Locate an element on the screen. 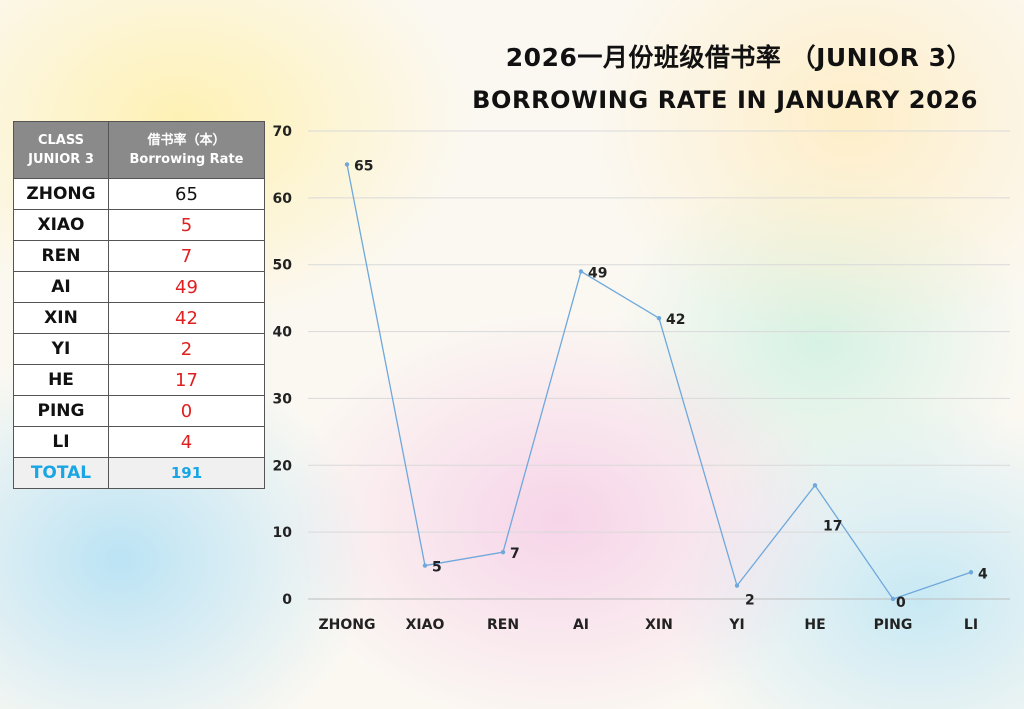  x-tick-label: REN is located at coordinates (503, 625).